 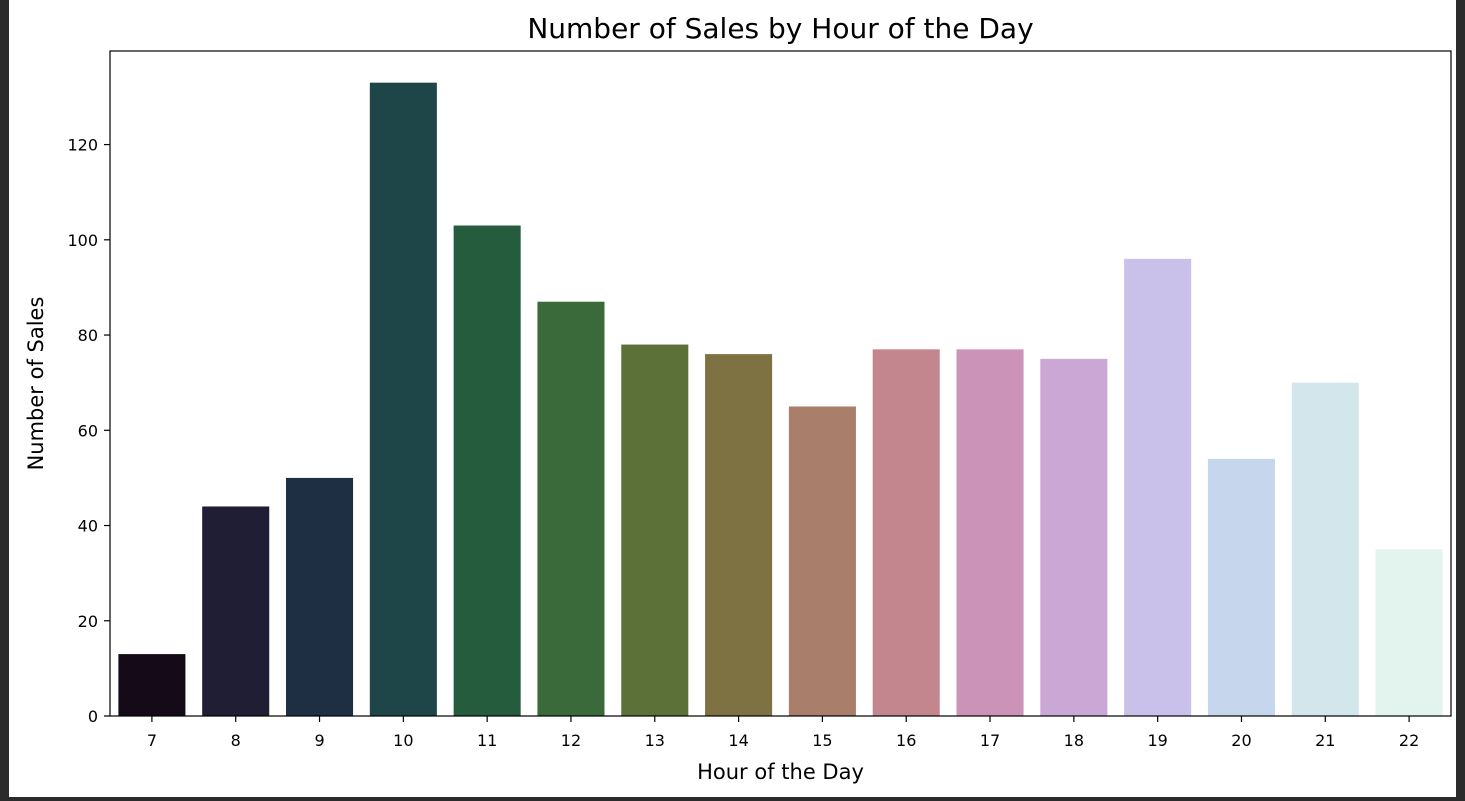 I want to click on y-tick-label: 60, so click(x=88, y=430).